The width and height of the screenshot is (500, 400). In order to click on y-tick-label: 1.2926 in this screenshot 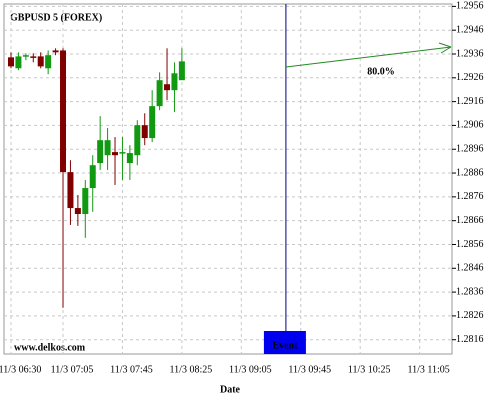, I will do `click(470, 77)`.